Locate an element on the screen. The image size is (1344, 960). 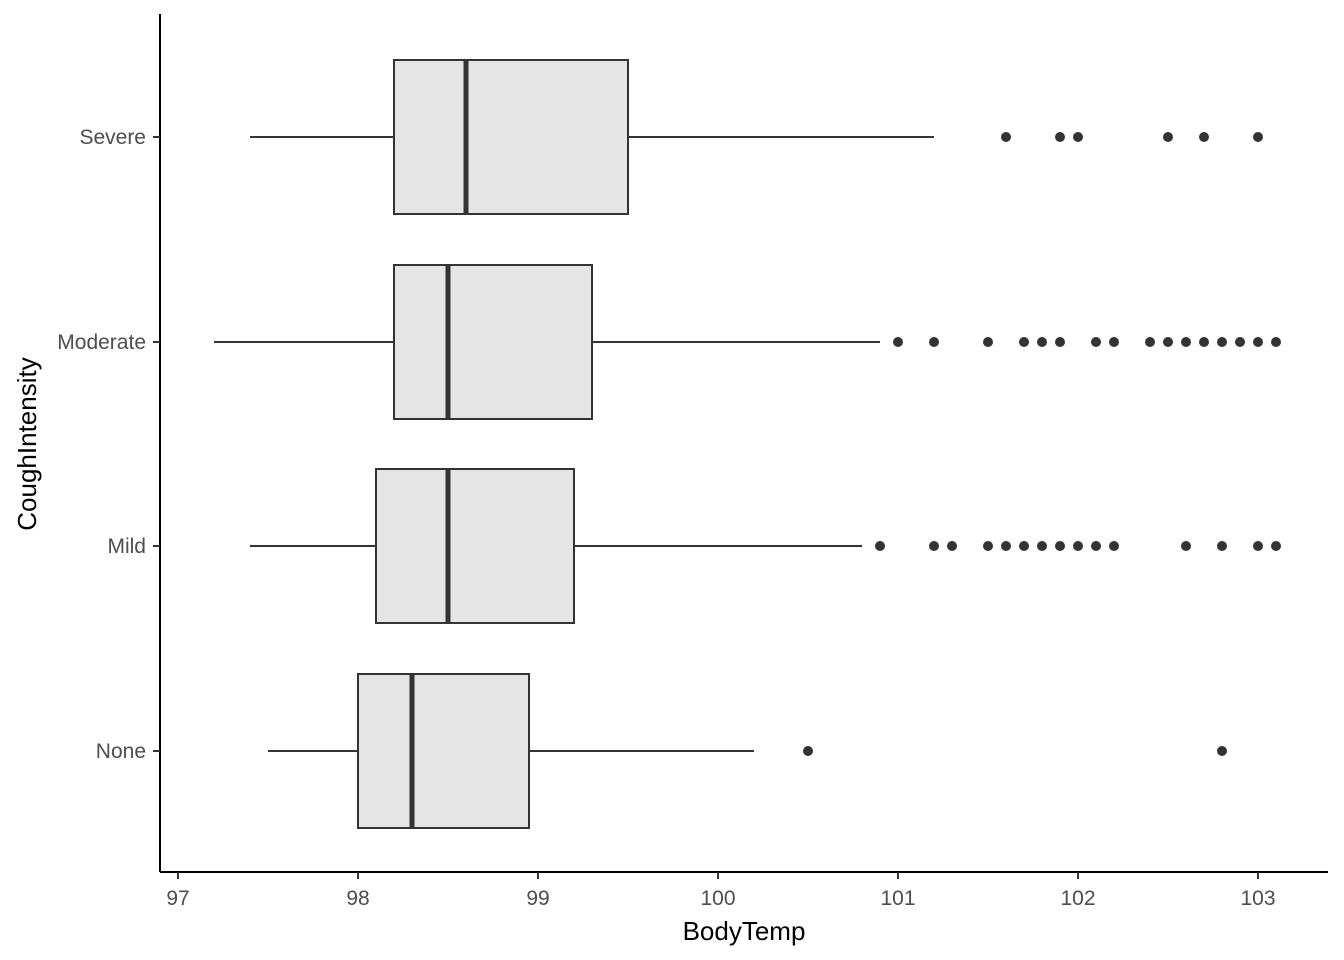
box-group-mild is located at coordinates (765, 546).